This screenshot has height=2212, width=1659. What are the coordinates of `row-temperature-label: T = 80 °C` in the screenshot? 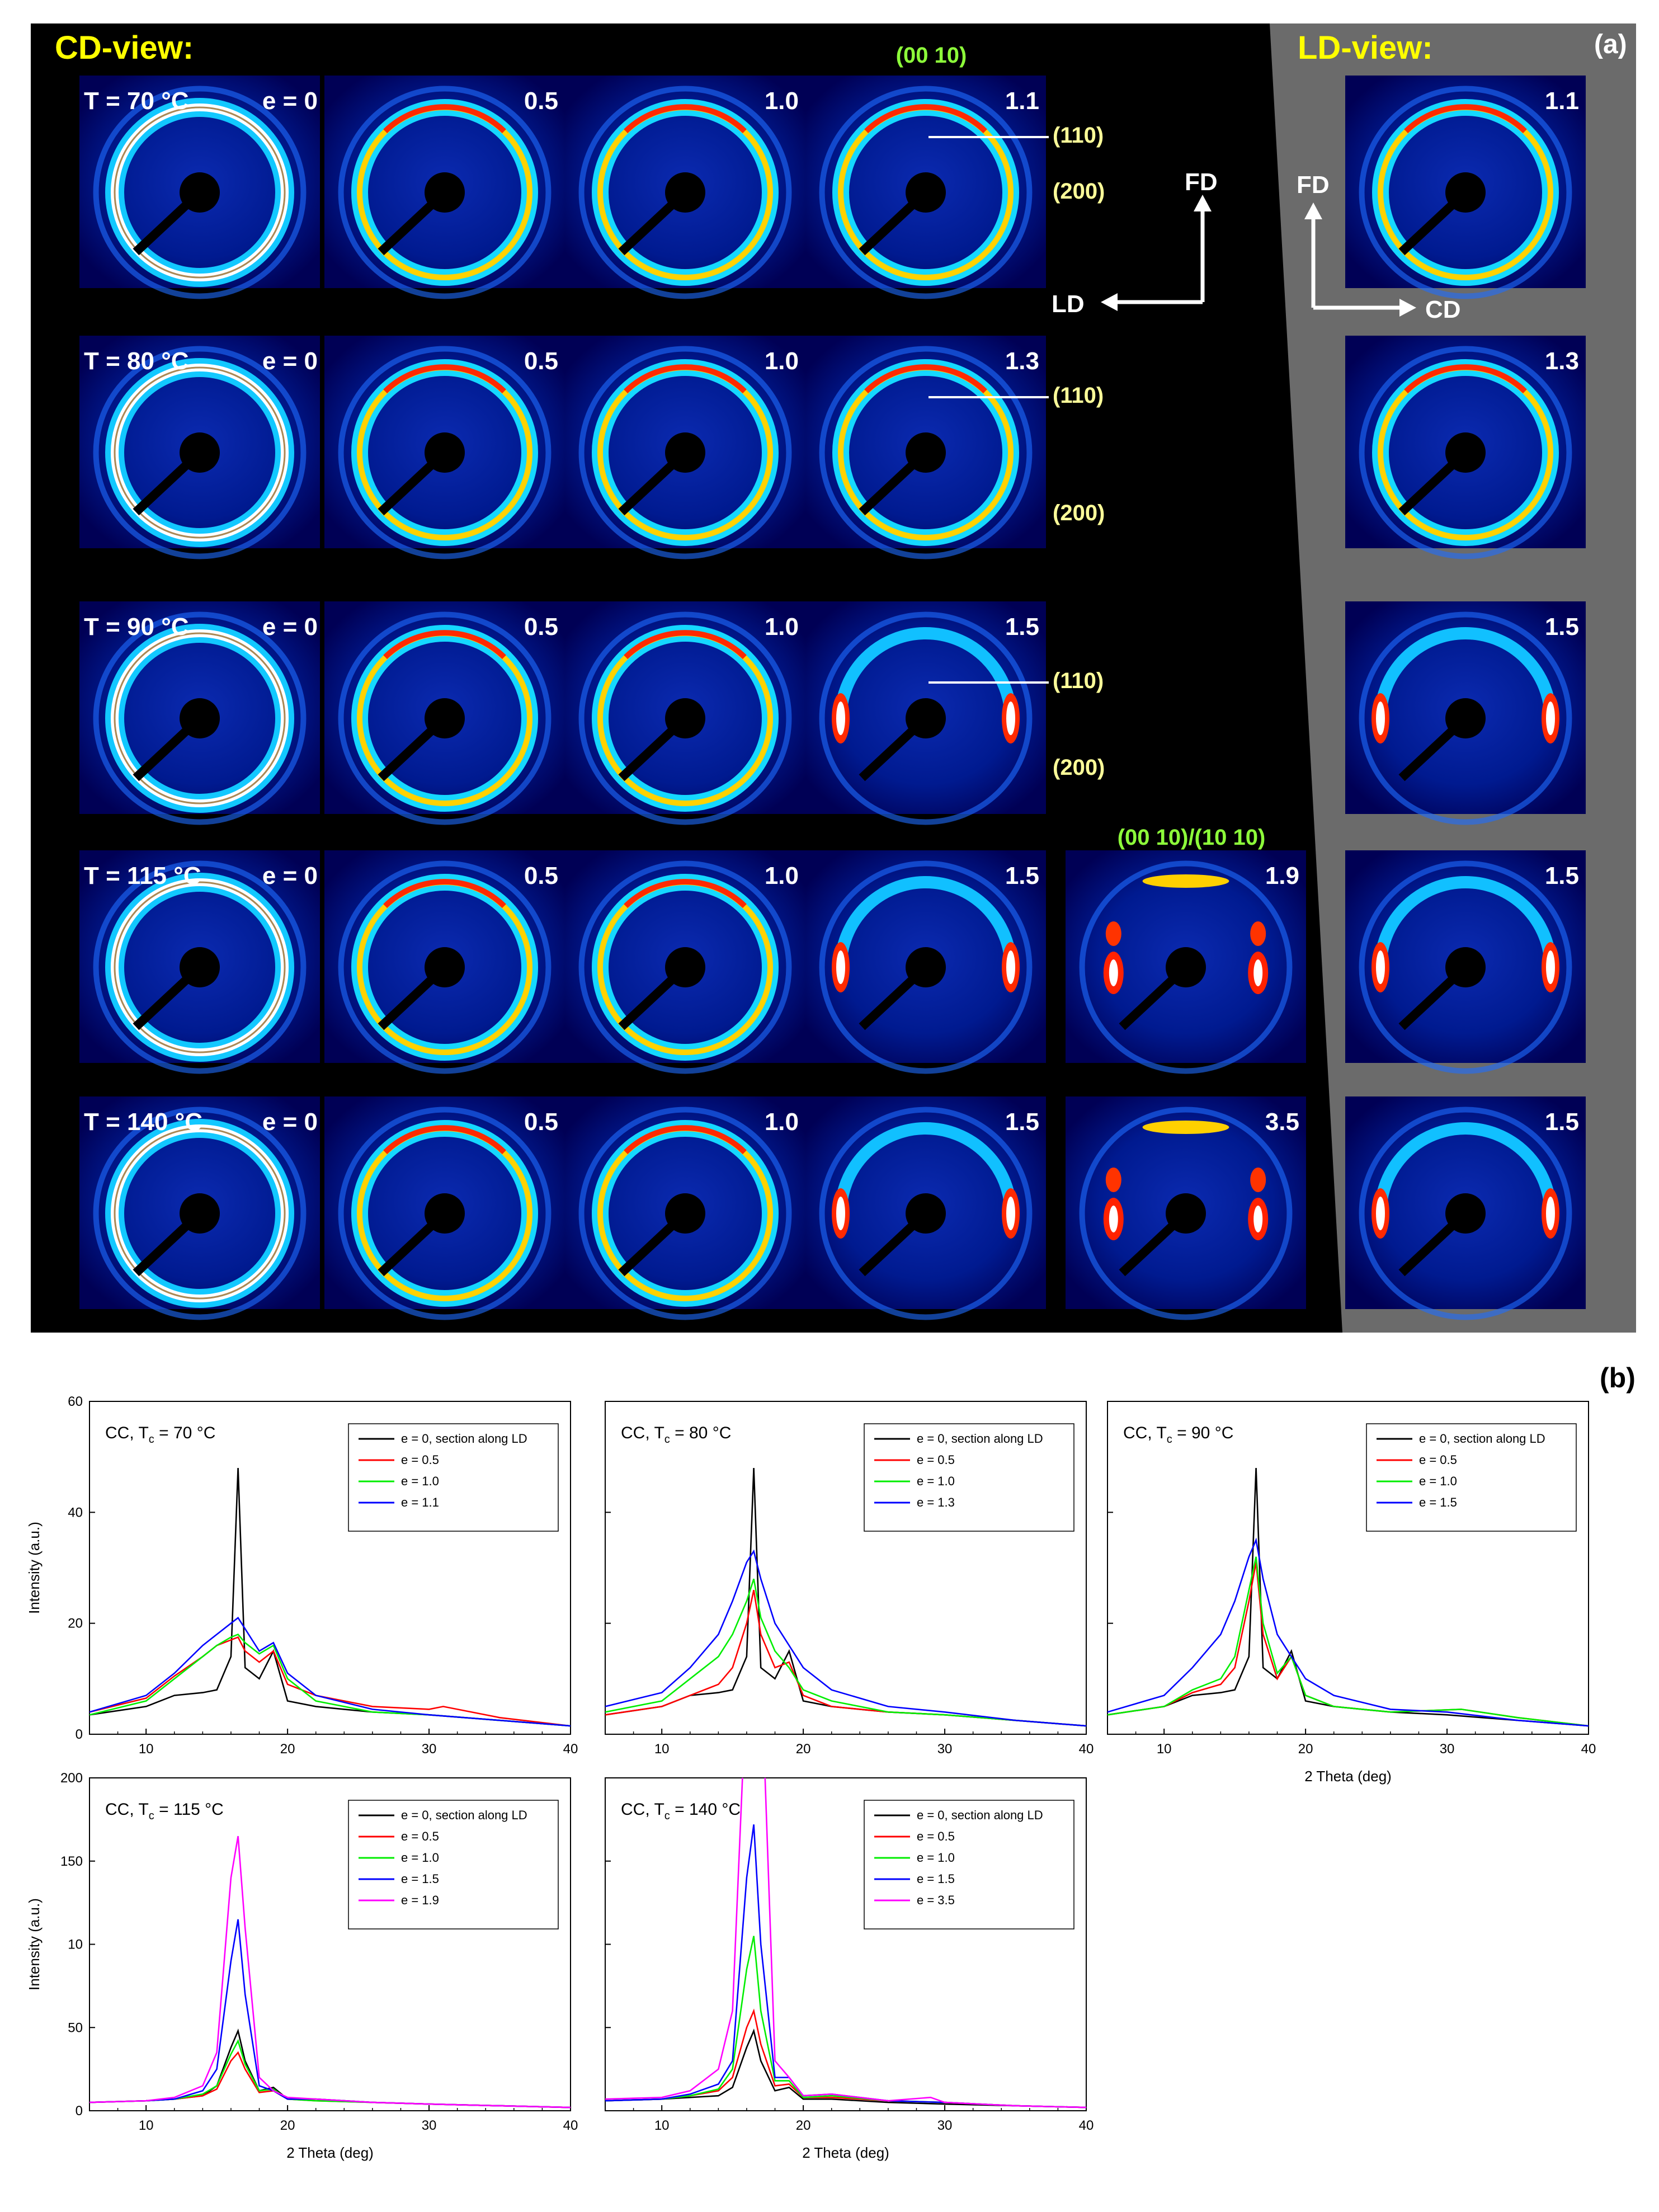 It's located at (136, 361).